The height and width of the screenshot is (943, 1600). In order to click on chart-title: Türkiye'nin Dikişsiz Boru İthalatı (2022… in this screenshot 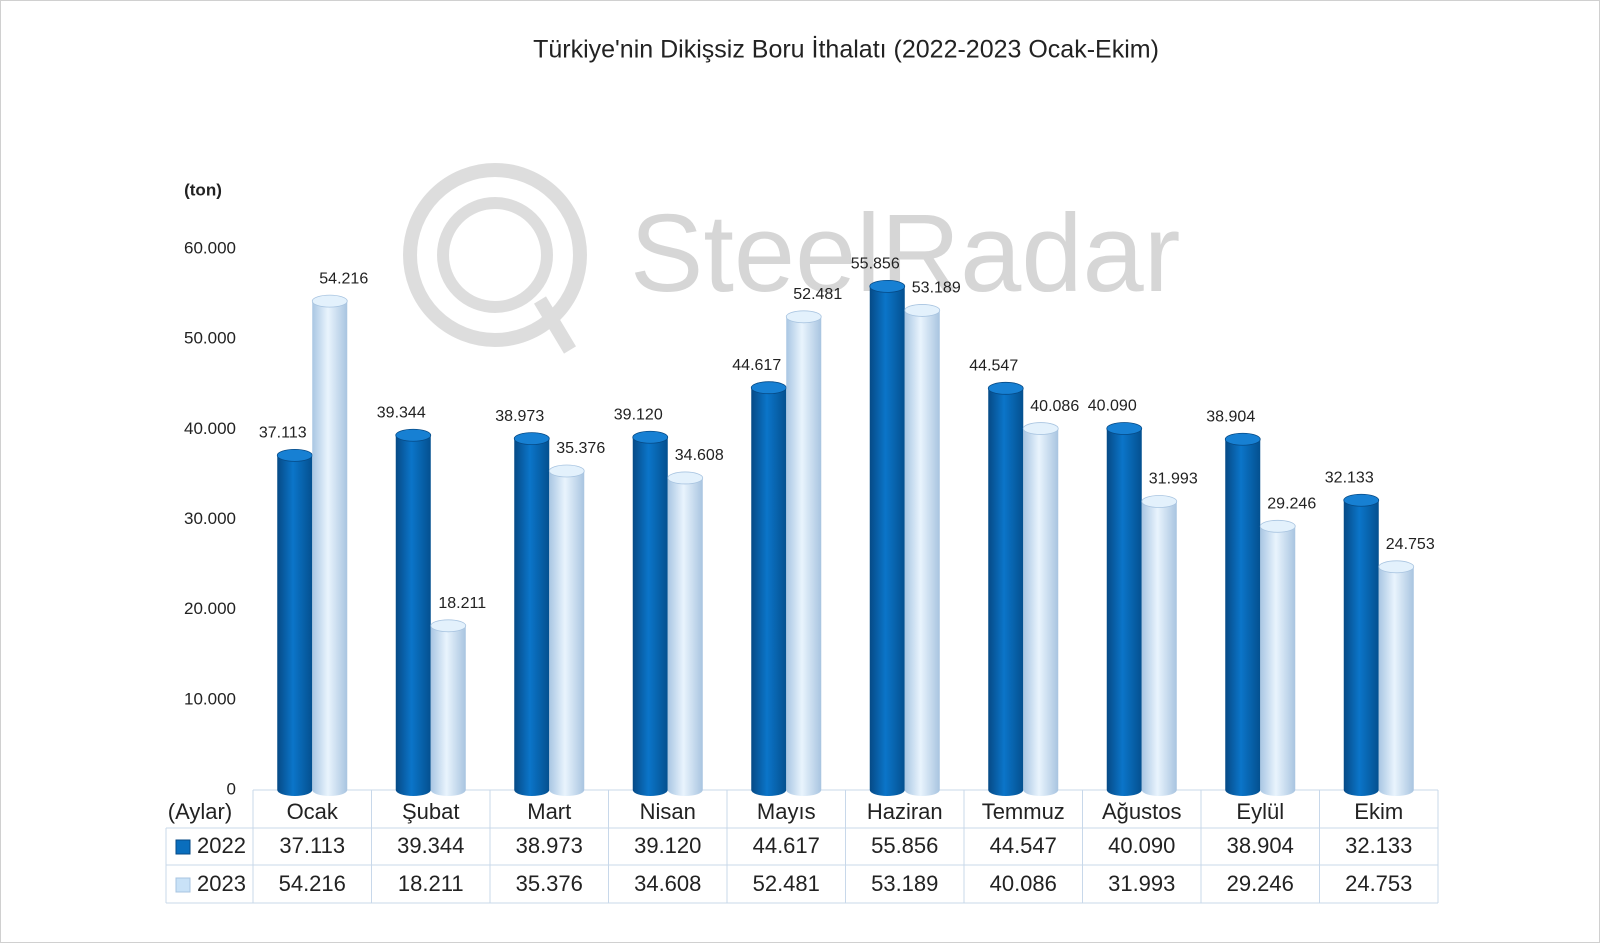, I will do `click(846, 49)`.